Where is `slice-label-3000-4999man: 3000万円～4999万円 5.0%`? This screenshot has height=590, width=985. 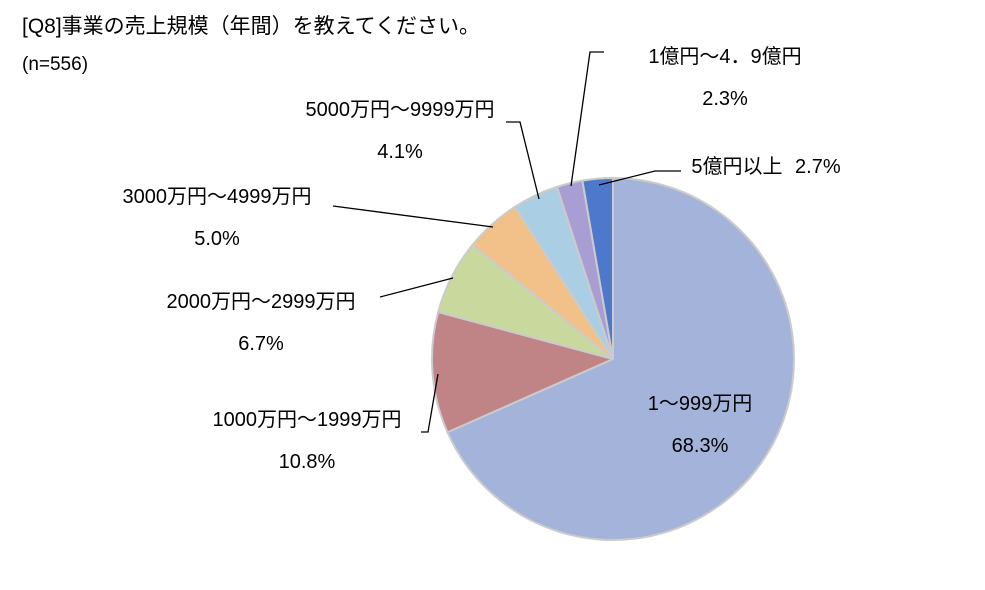
slice-label-3000-4999man: 3000万円～4999万円 5.0% is located at coordinates (217, 218).